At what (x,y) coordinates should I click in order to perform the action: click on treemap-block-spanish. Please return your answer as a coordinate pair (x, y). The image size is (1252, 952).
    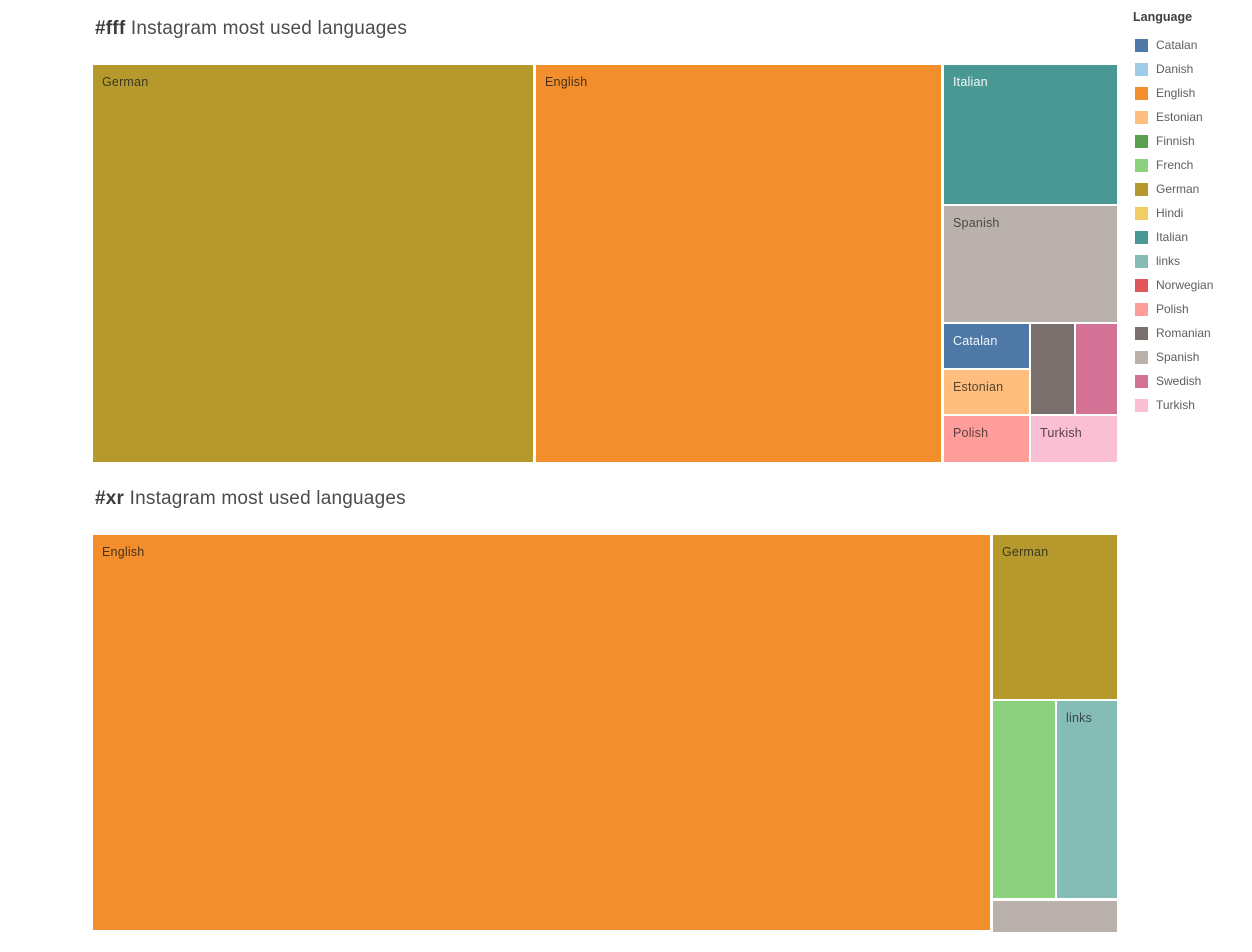
    Looking at the image, I should click on (1055, 916).